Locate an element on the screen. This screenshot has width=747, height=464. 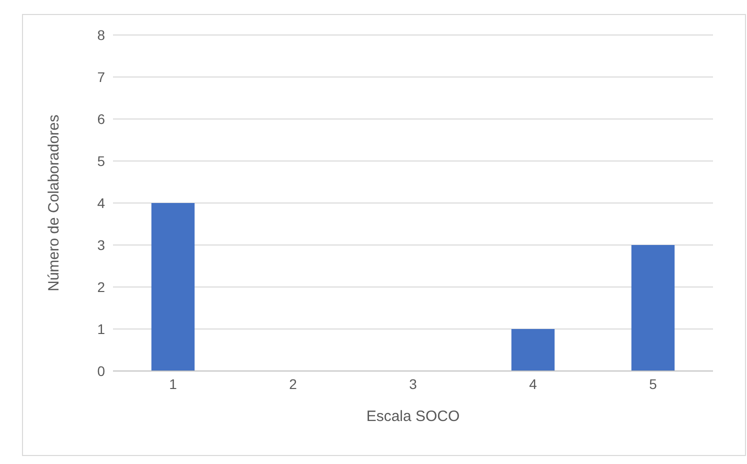
y-tick-label: 2 is located at coordinates (101, 286).